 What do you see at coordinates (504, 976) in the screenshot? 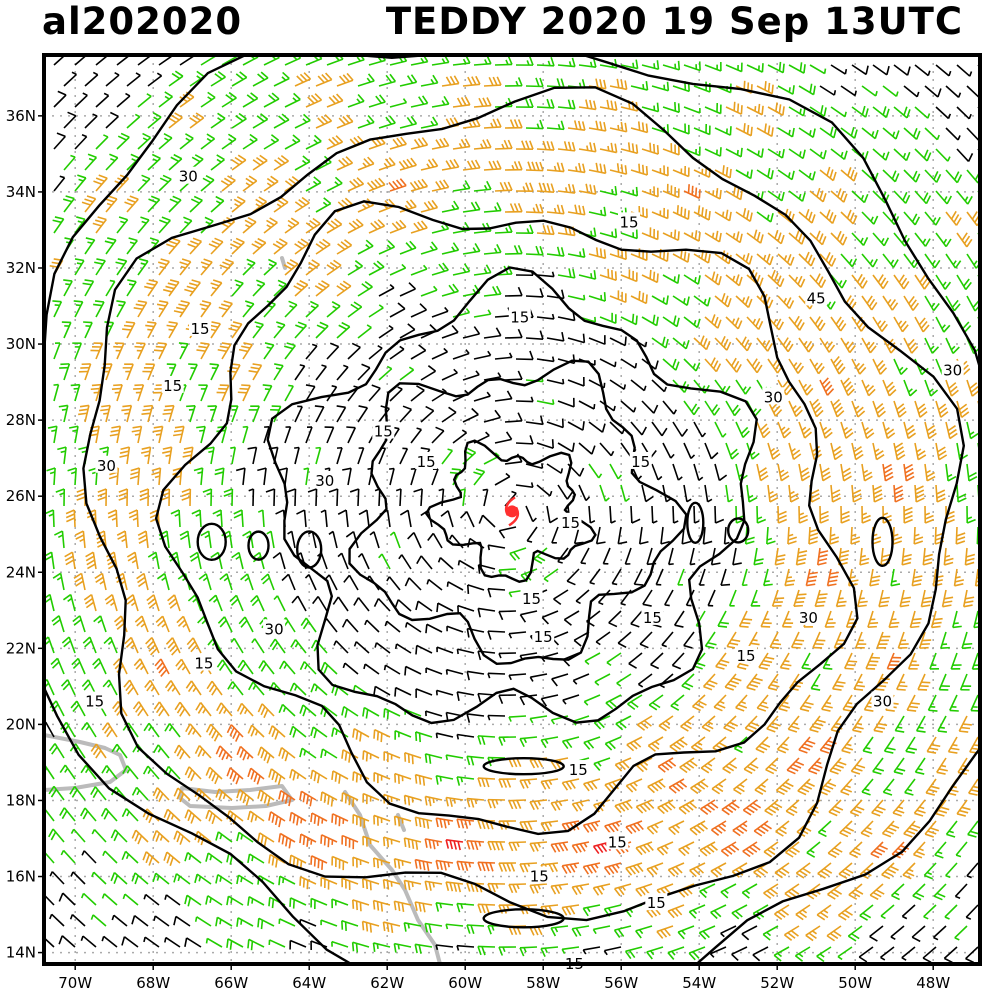
I see `longitude-axis: 70W 68W 66W 64W 62W 60W 58W 56W 54W 52W 50W 48W` at bounding box center [504, 976].